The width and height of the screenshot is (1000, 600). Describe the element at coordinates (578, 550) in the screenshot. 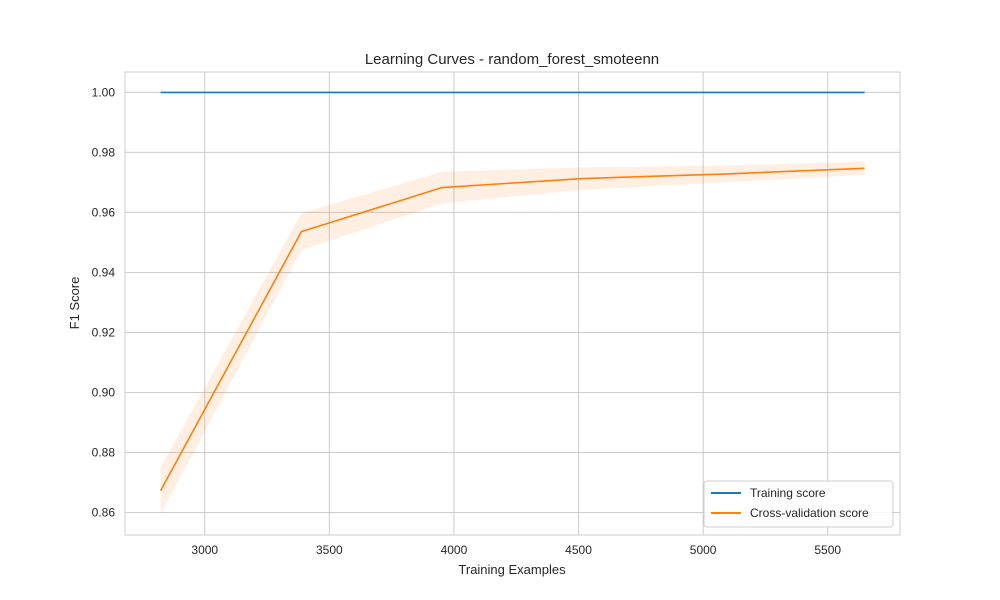

I see `x-tick-label: 4500` at that location.